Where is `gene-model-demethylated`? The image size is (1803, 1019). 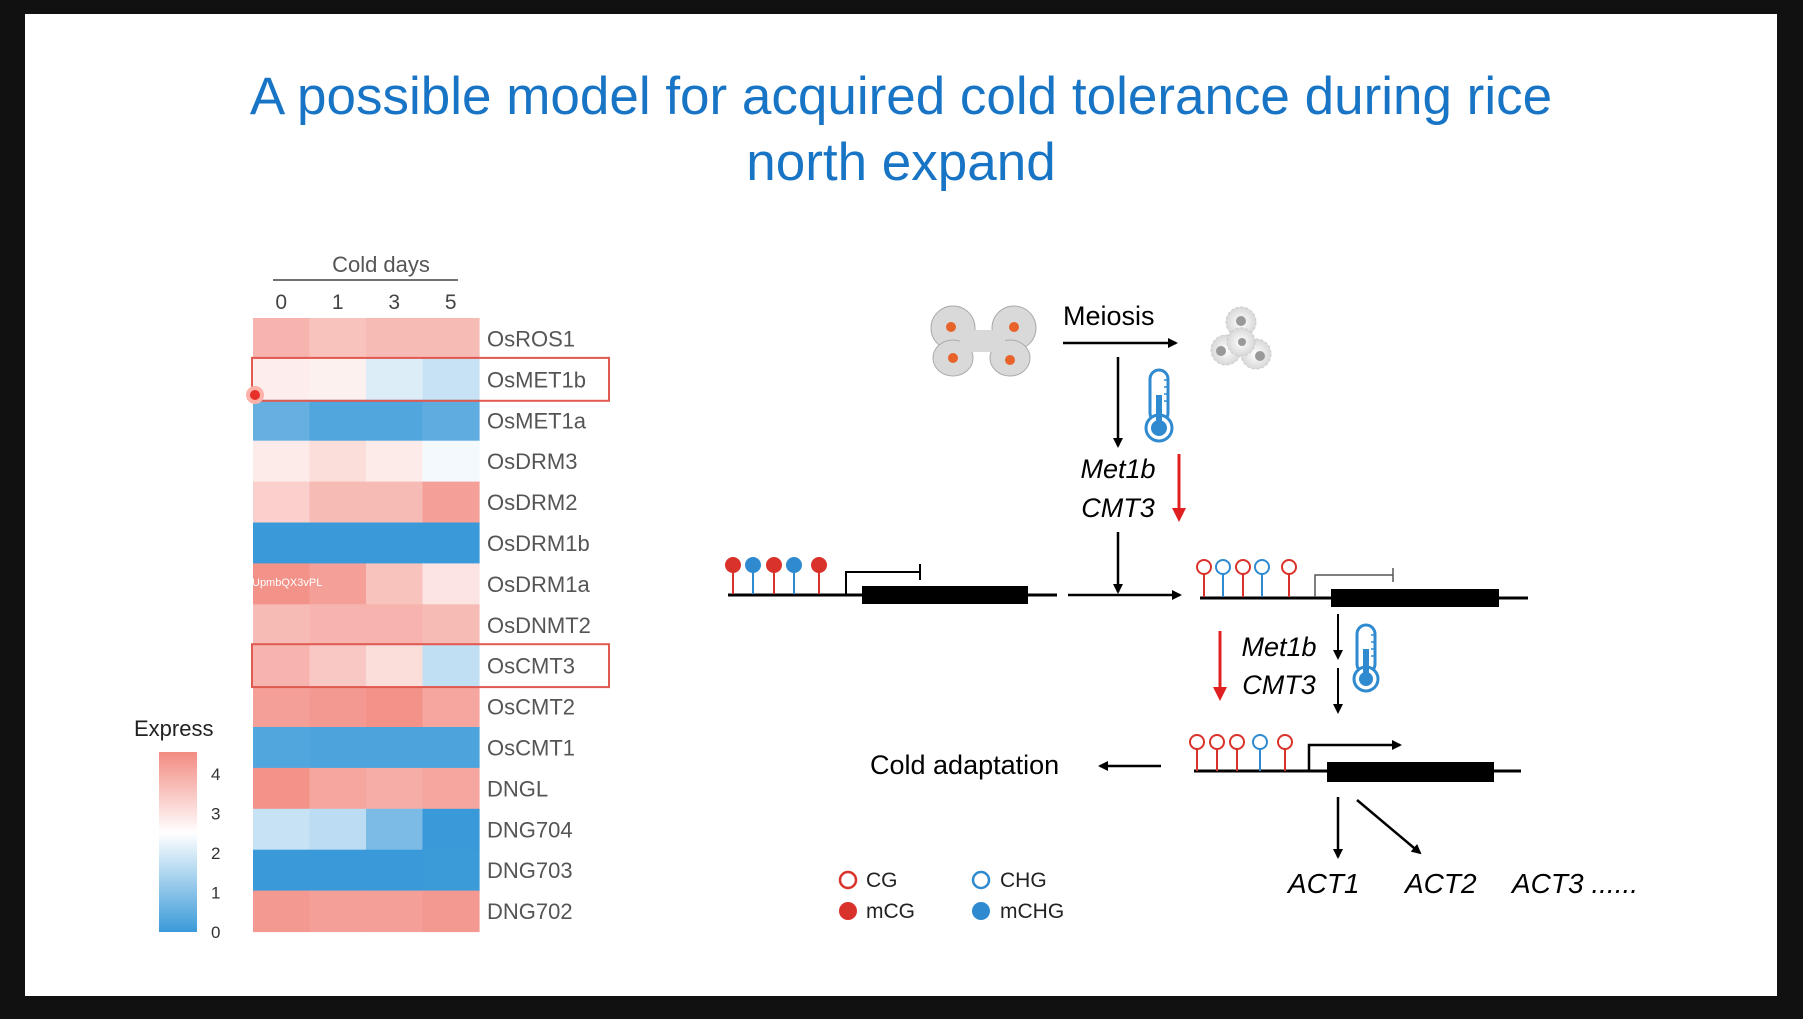 gene-model-demethylated is located at coordinates (1362, 583).